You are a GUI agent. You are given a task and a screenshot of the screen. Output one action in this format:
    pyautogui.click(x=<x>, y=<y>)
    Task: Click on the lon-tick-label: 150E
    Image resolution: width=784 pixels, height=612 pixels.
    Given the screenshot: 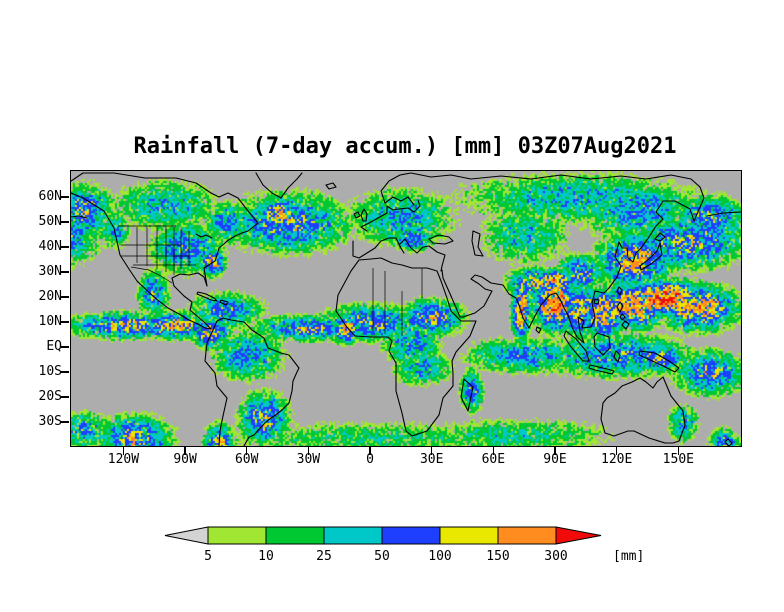 What is the action you would take?
    pyautogui.click(x=678, y=459)
    